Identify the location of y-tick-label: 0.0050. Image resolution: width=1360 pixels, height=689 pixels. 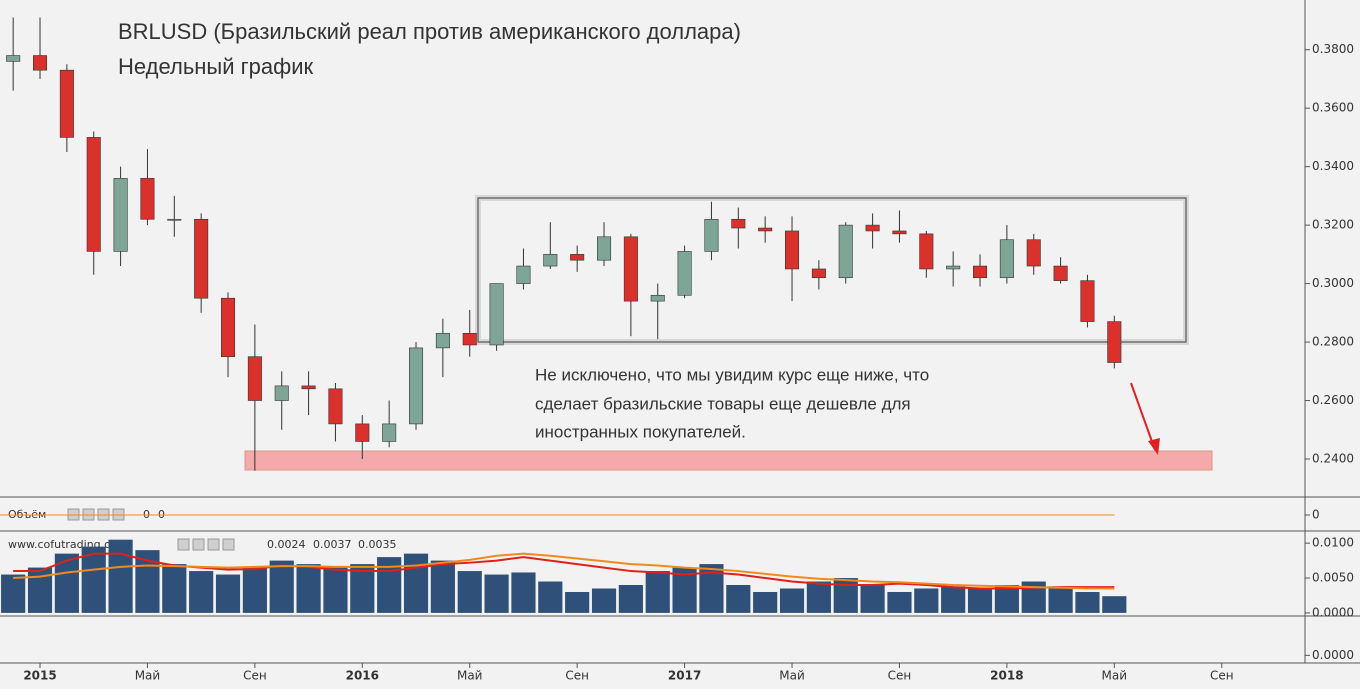
(1333, 578).